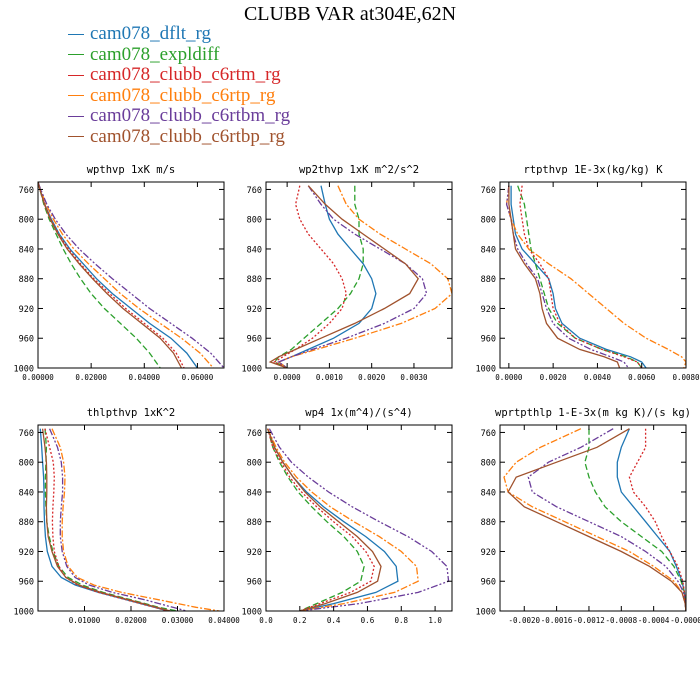 This screenshot has width=700, height=700. What do you see at coordinates (593, 170) in the screenshot?
I see `panel-title: rtpthvp 1E-3x(kg/kg) K` at bounding box center [593, 170].